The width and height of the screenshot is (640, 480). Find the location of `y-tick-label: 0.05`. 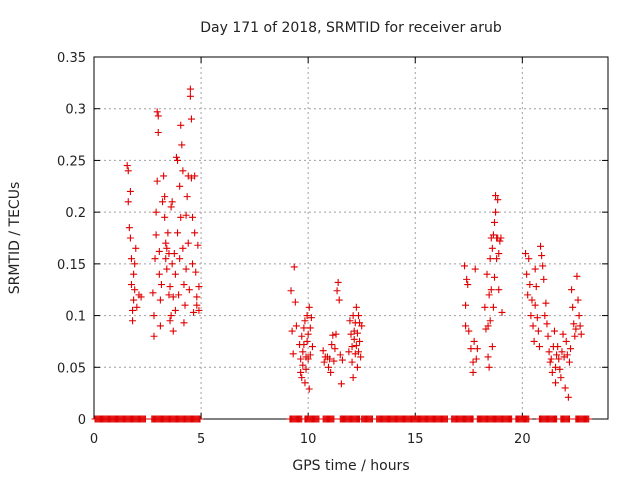

y-tick-label: 0.05 is located at coordinates (71, 368).